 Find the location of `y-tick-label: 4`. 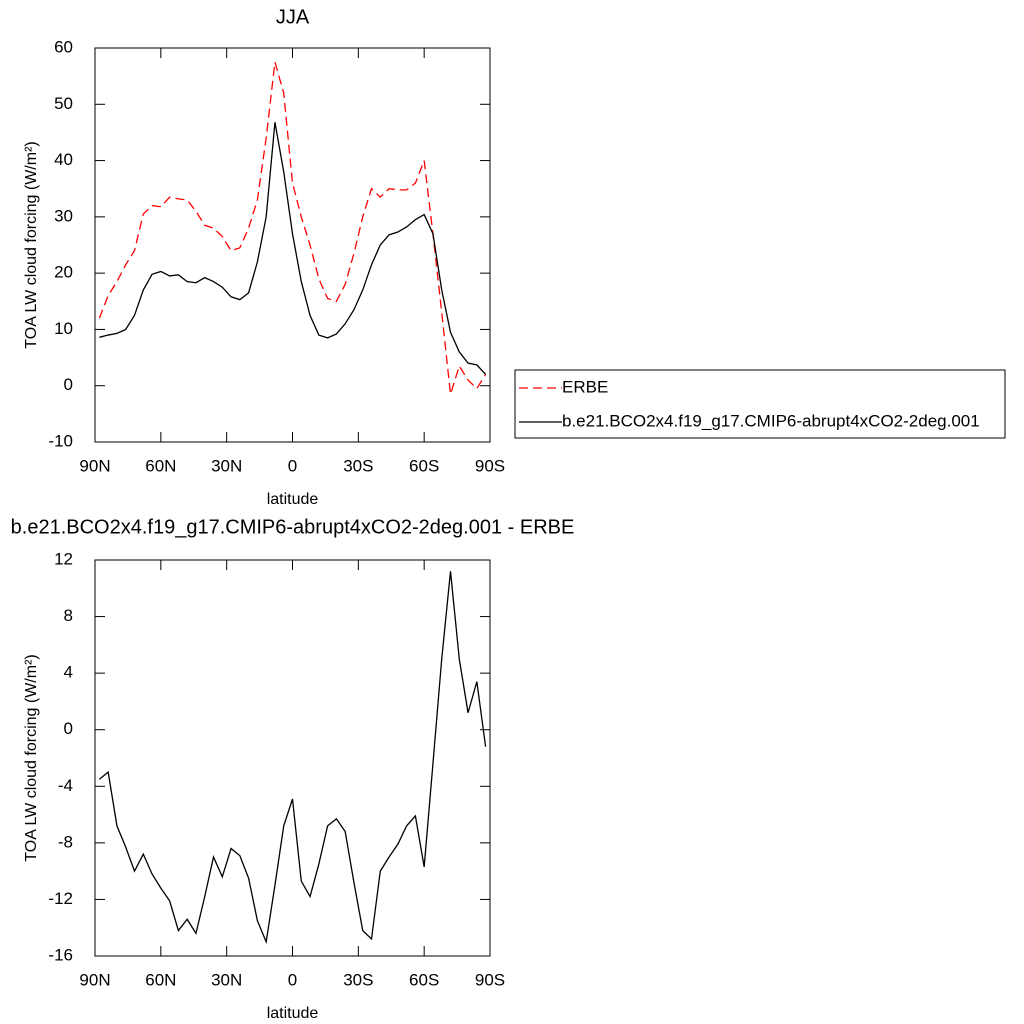

y-tick-label: 4 is located at coordinates (68, 672).